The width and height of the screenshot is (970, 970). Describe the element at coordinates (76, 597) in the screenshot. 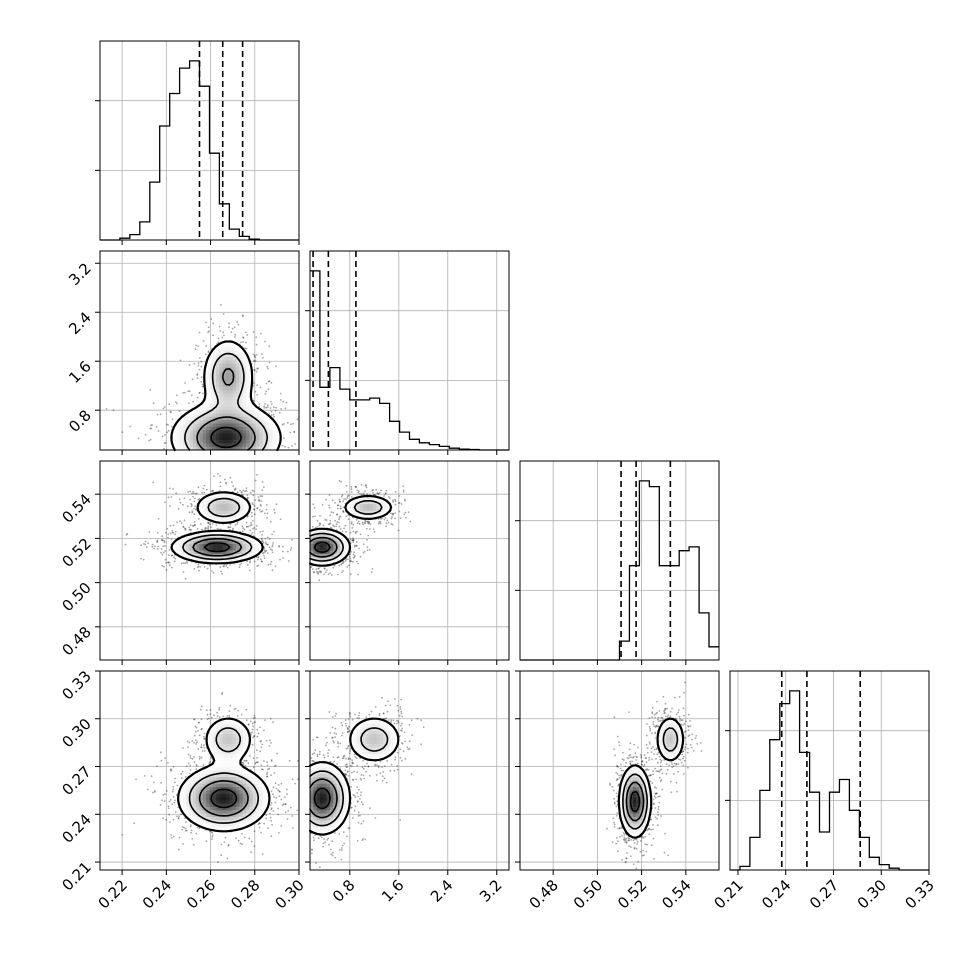

I see `y-tick-label-2-1: 0.50` at that location.